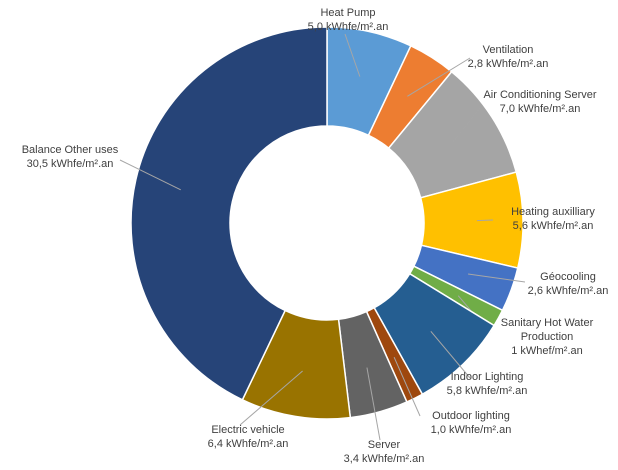 The height and width of the screenshot is (470, 618). I want to click on category-label: Outdoor lighting, so click(471, 416).